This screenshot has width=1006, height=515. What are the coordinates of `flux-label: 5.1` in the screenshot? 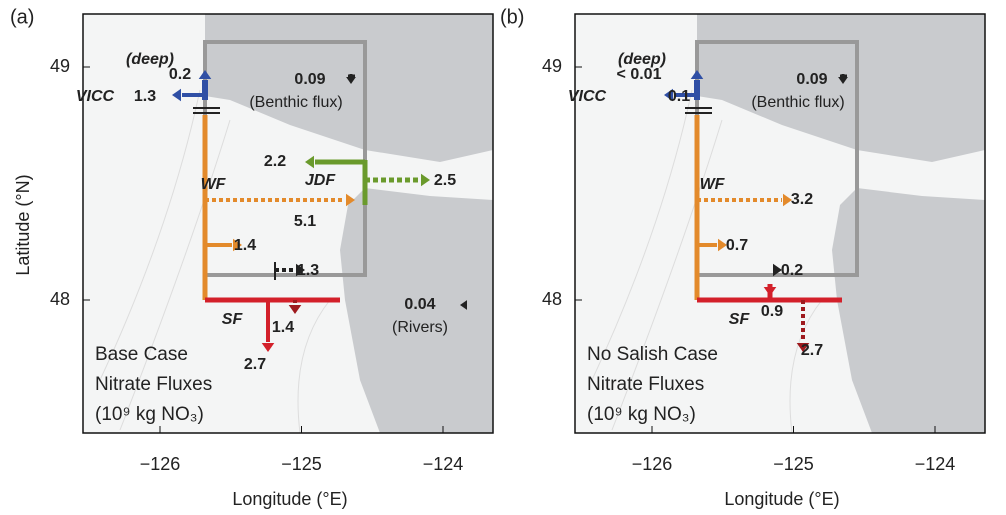 It's located at (305, 221).